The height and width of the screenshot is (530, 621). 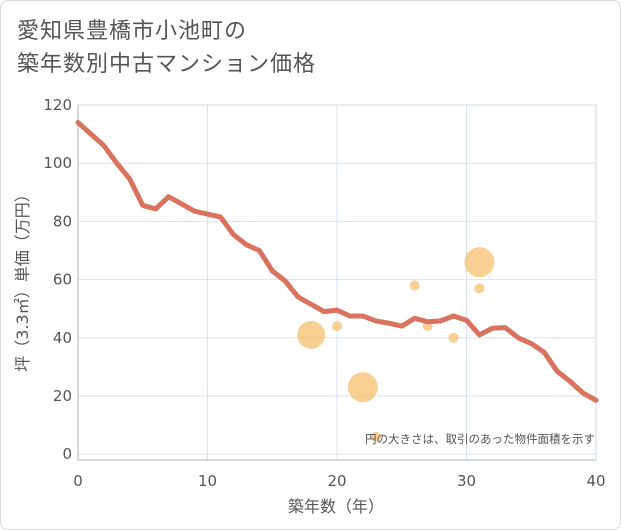 I want to click on x-axis-label: 築年数（年）, so click(x=336, y=506).